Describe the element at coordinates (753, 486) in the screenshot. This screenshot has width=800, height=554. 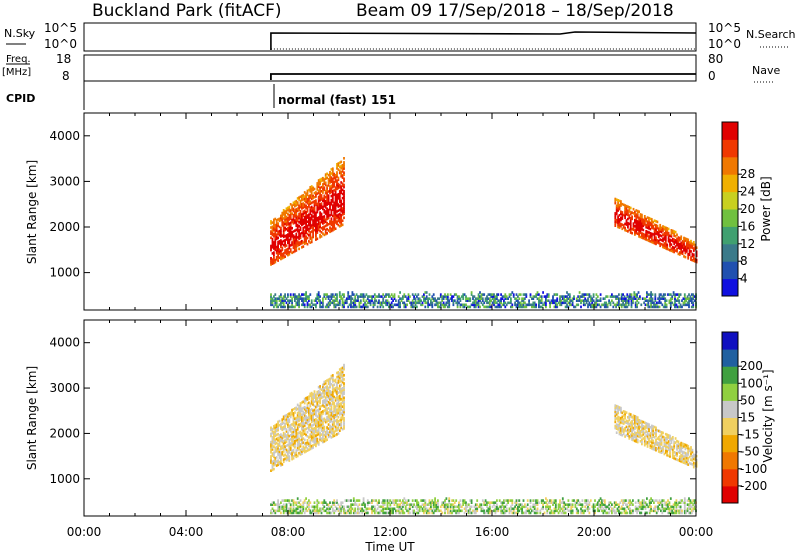
I see `colorbar-tick-label: -200` at that location.